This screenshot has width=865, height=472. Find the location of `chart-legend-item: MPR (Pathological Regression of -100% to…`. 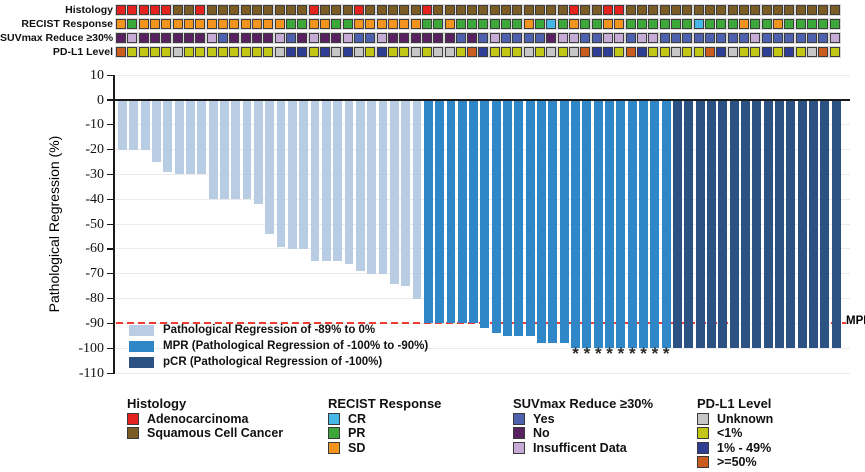

chart-legend-item: MPR (Pathological Regression of -100% to… is located at coordinates (278, 346).